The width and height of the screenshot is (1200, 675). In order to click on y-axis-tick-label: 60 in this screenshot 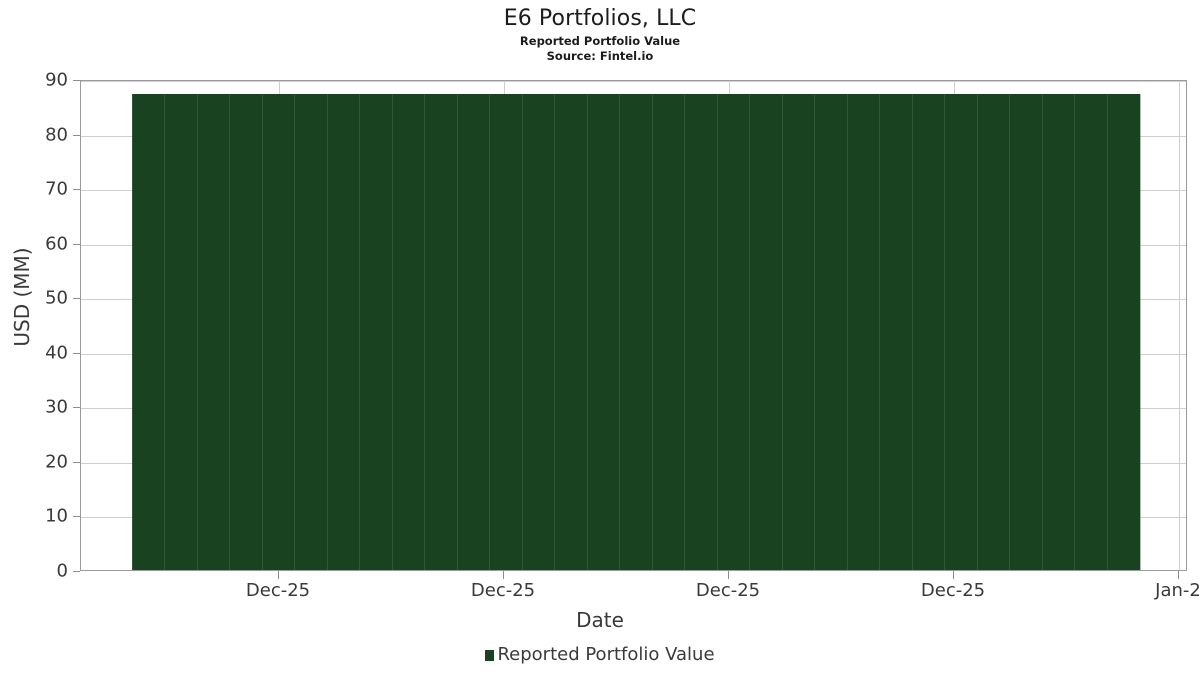, I will do `click(56, 244)`.